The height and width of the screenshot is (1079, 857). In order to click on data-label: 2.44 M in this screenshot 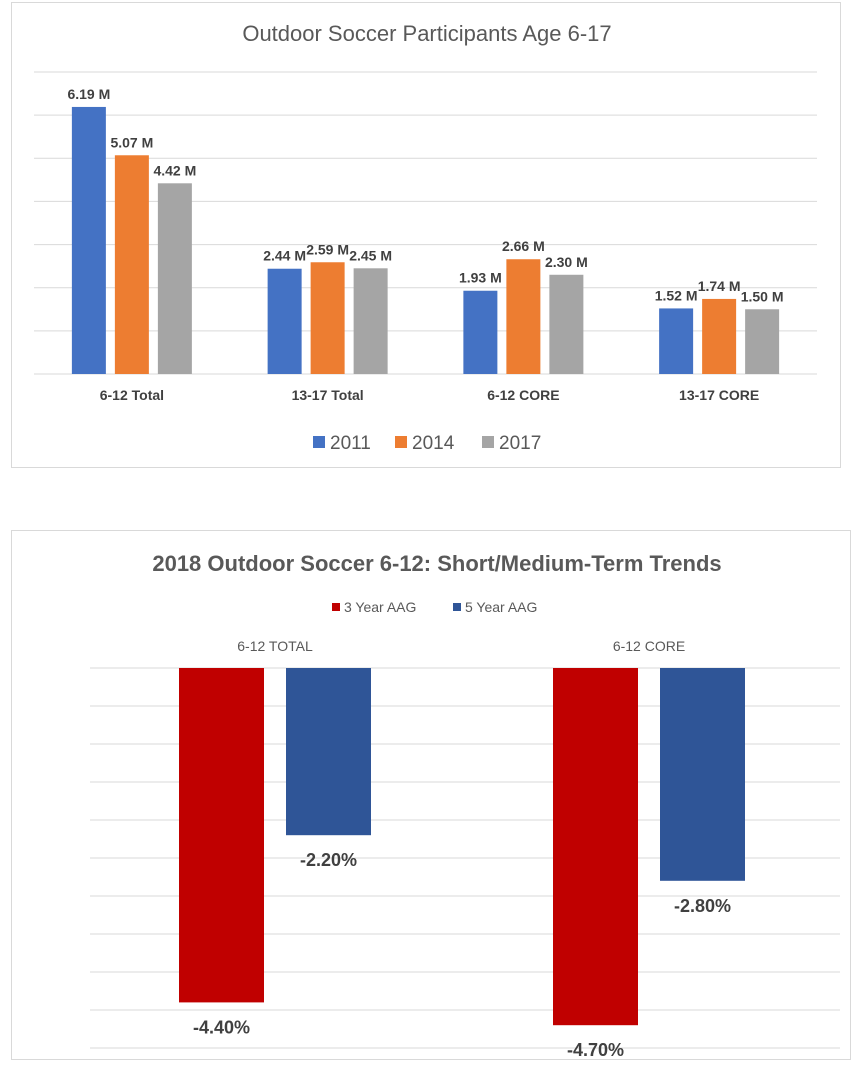, I will do `click(284, 256)`.